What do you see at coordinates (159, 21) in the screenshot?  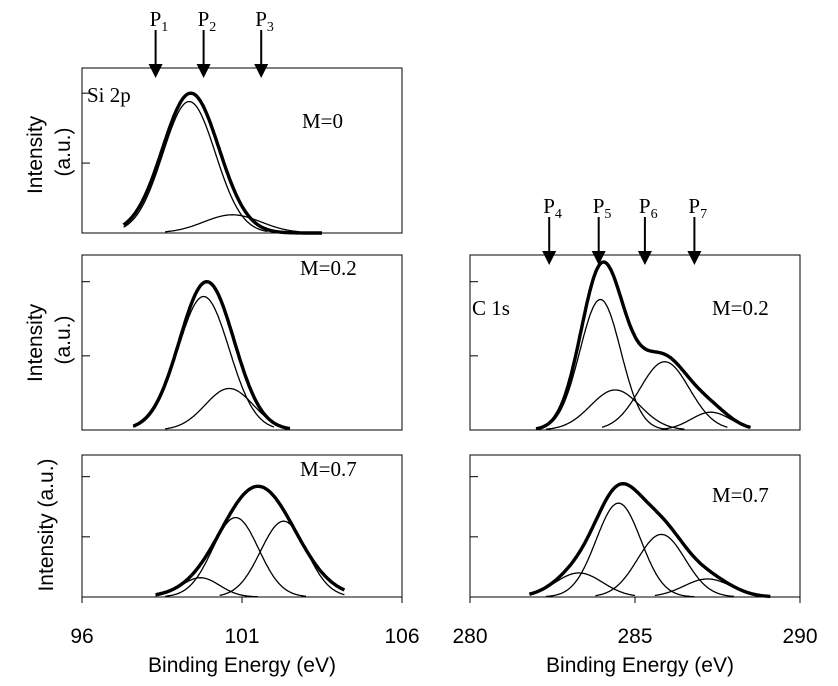 I see `peak-marker-label: P1` at bounding box center [159, 21].